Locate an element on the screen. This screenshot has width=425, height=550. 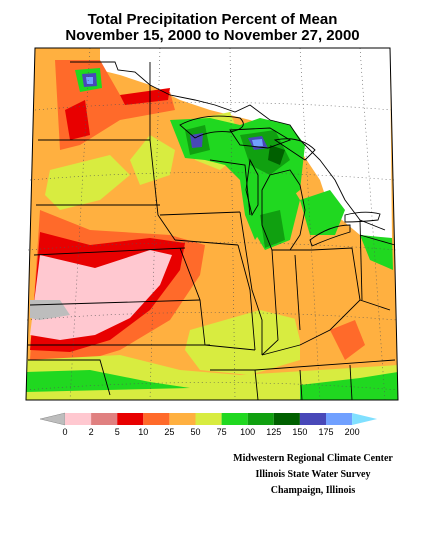
legend-colorbar is located at coordinates (208, 419).